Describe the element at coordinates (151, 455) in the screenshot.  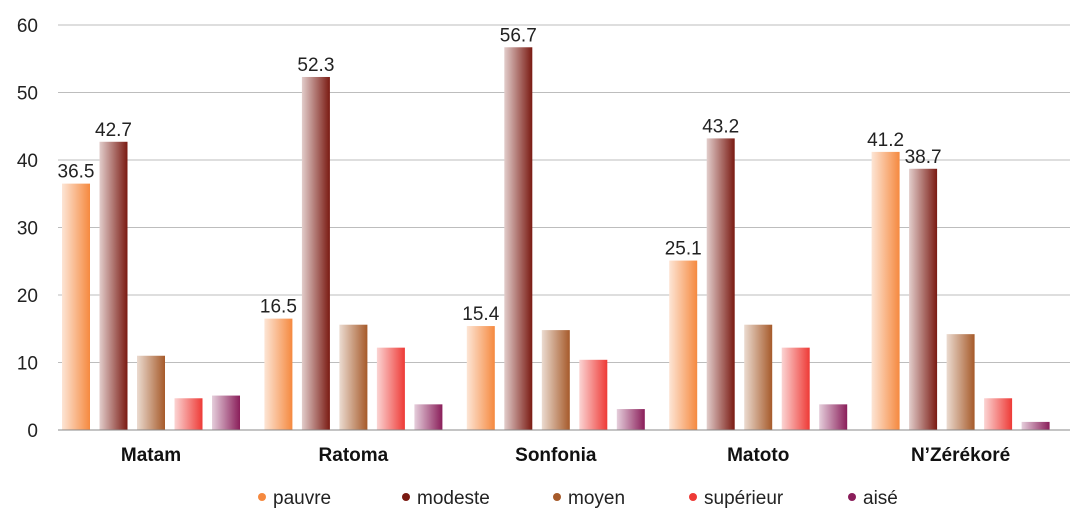
I see `category-label: Matam` at that location.